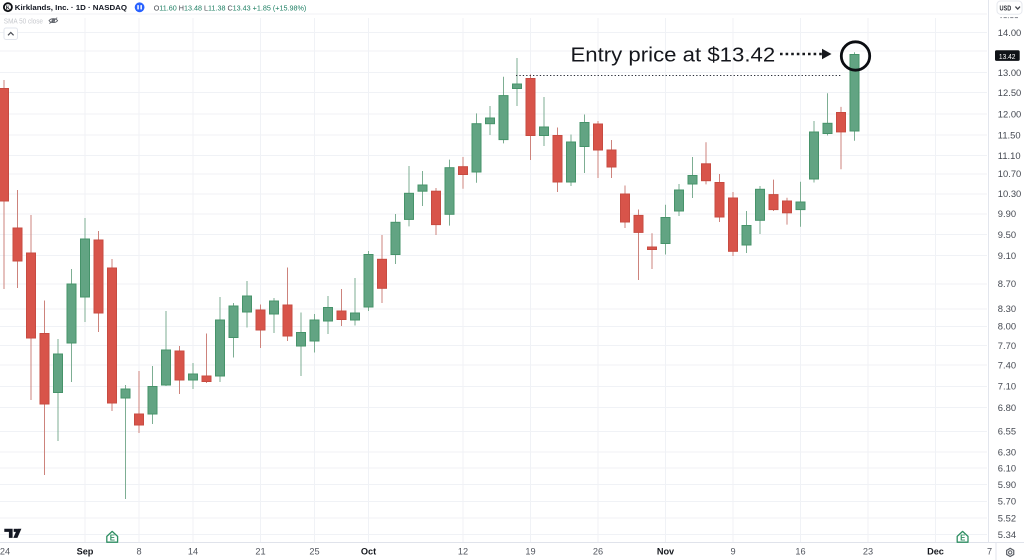 The width and height of the screenshot is (1024, 560). I want to click on svg-text: 5.70, so click(1007, 501).